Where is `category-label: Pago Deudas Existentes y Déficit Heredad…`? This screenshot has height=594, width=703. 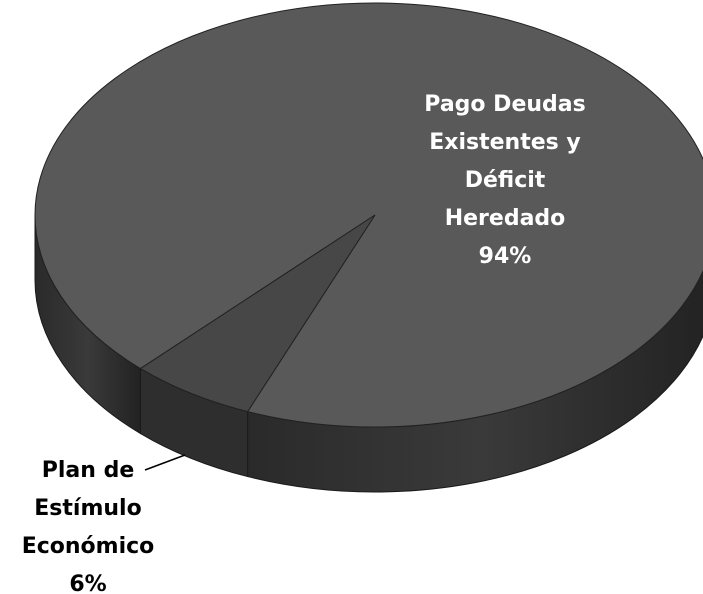
category-label: Pago Deudas Existentes y Déficit Heredad… is located at coordinates (505, 161).